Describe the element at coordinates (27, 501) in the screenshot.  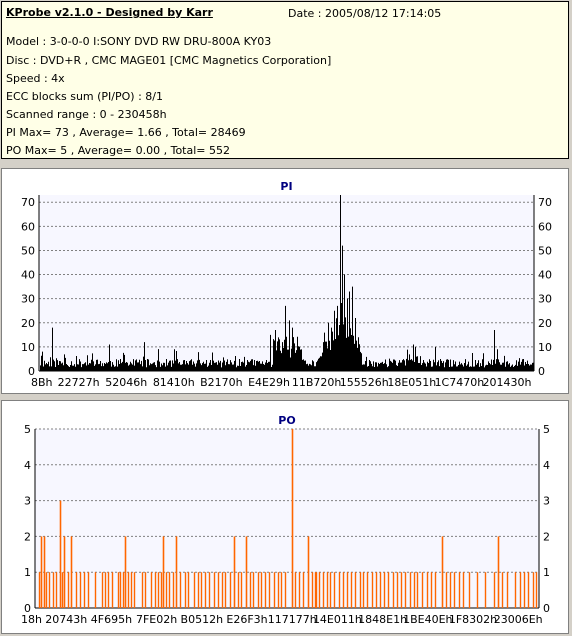
I see `po-ytick-label: 3` at that location.